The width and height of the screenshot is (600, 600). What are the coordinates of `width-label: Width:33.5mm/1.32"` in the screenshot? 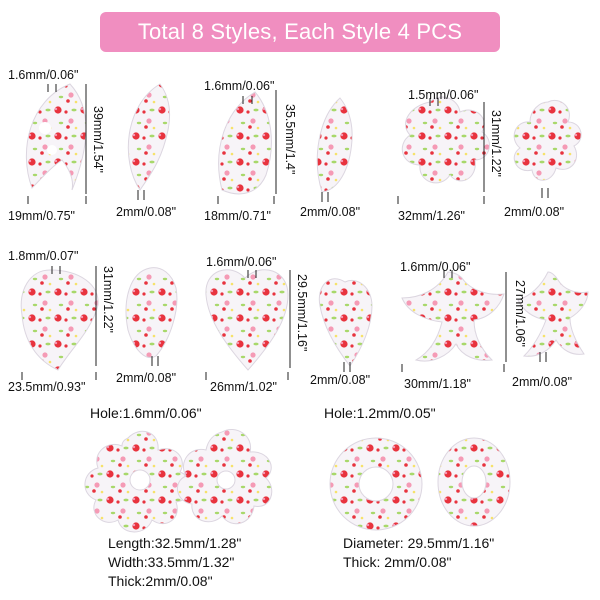 It's located at (171, 562).